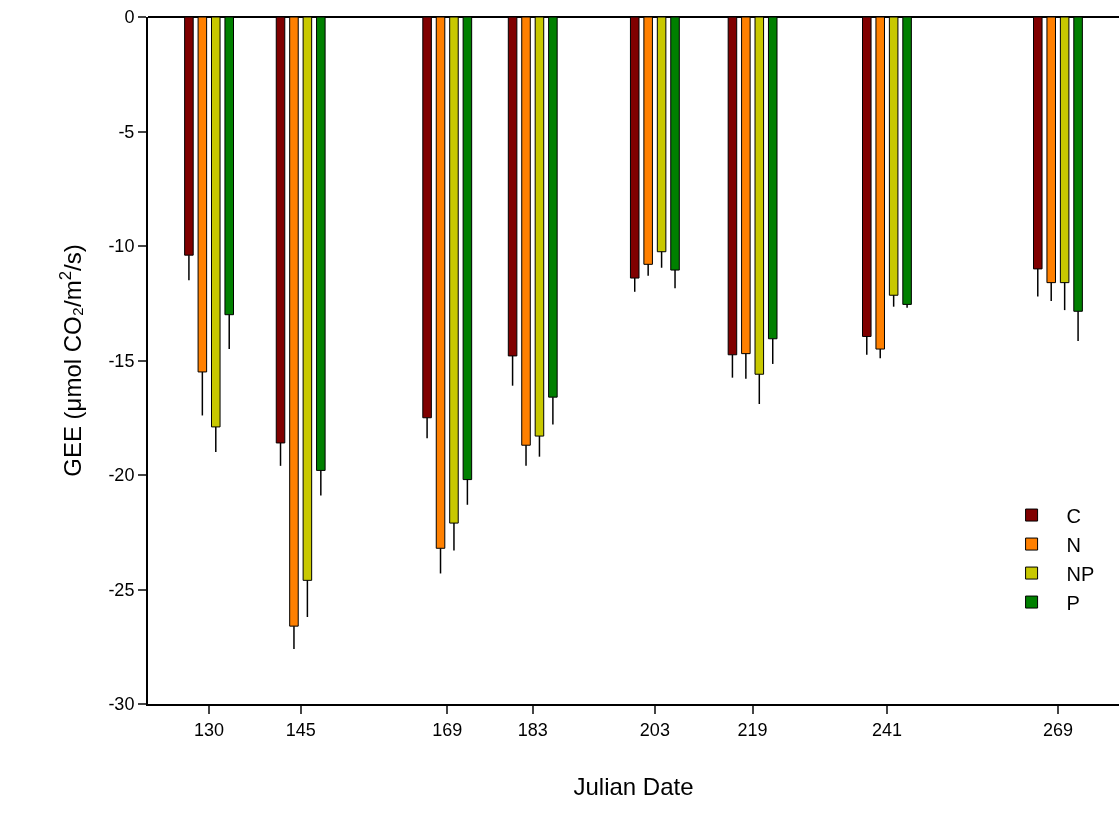 The image size is (1119, 831). I want to click on x-tick-label: 145, so click(300, 729).